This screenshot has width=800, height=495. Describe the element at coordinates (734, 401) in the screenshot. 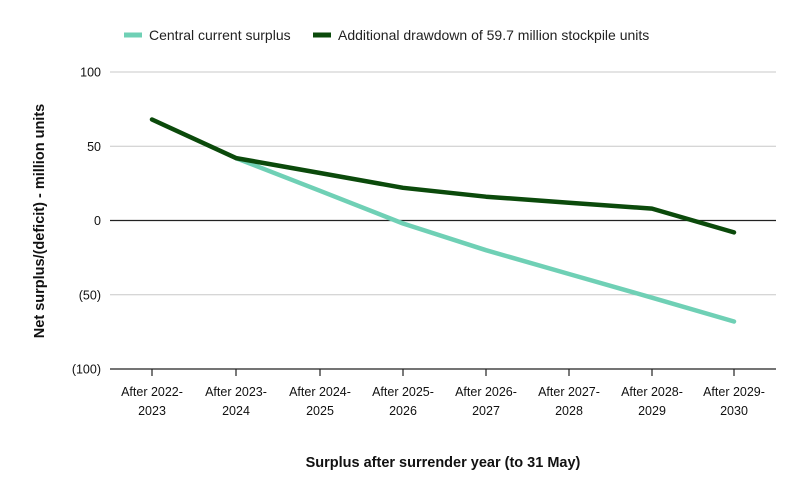

I see `x-tick-label: After 2029-2030` at that location.